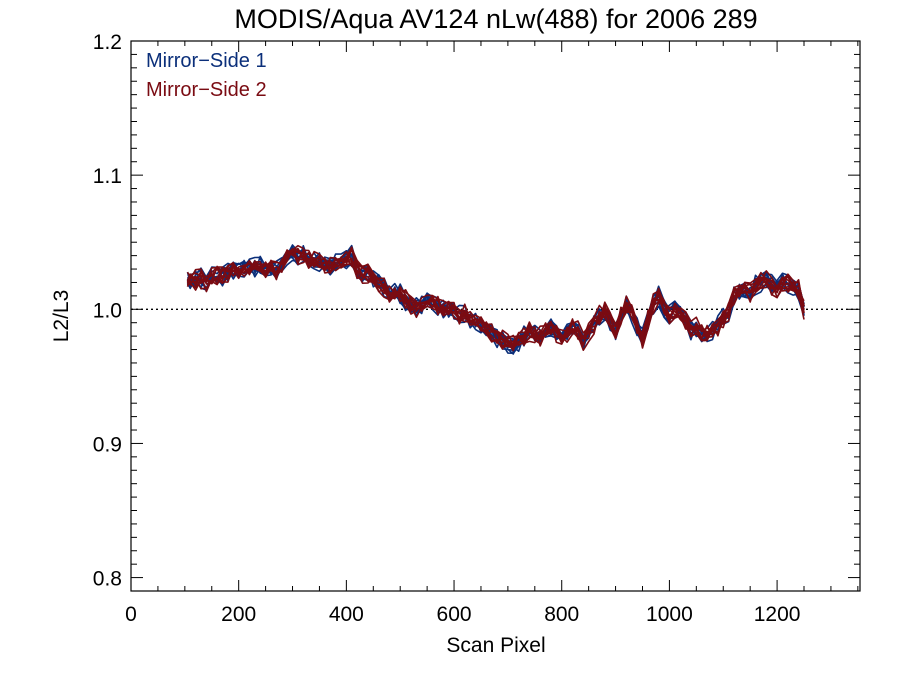 Image resolution: width=900 pixels, height=675 pixels. I want to click on series-mirror-side-2-line, so click(495, 296).